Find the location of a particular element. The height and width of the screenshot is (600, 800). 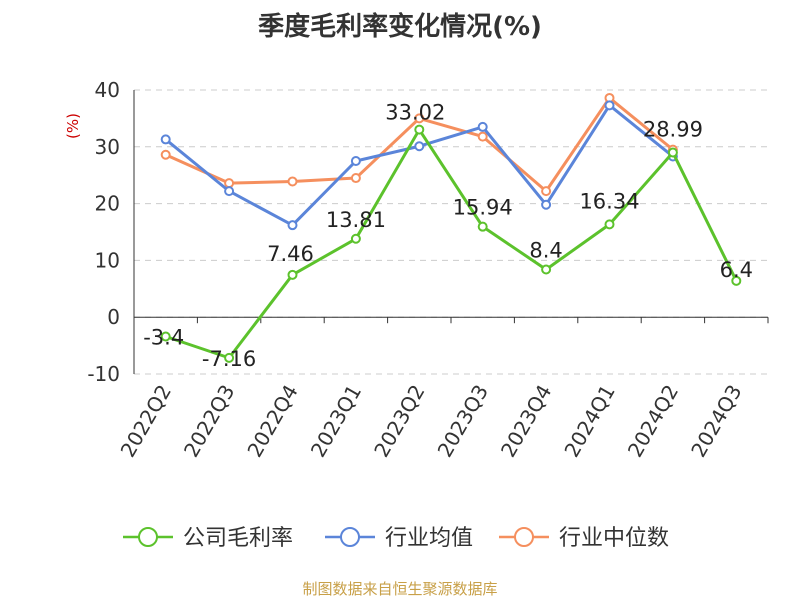

x-tick-label: 2022Q4 is located at coordinates (272, 421).